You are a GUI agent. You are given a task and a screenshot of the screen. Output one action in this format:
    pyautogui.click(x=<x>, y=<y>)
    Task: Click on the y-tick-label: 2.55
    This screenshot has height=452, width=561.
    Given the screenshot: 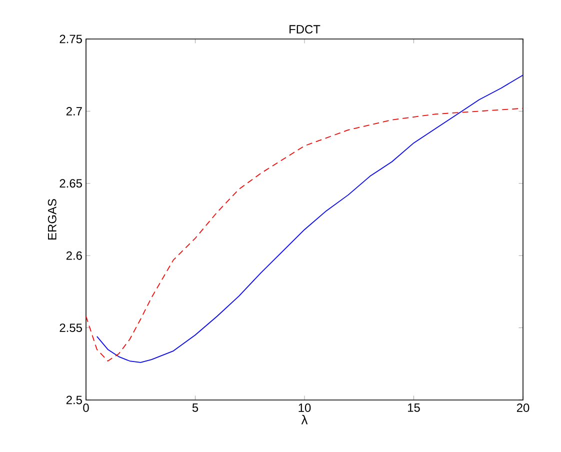 What is the action you would take?
    pyautogui.click(x=71, y=328)
    